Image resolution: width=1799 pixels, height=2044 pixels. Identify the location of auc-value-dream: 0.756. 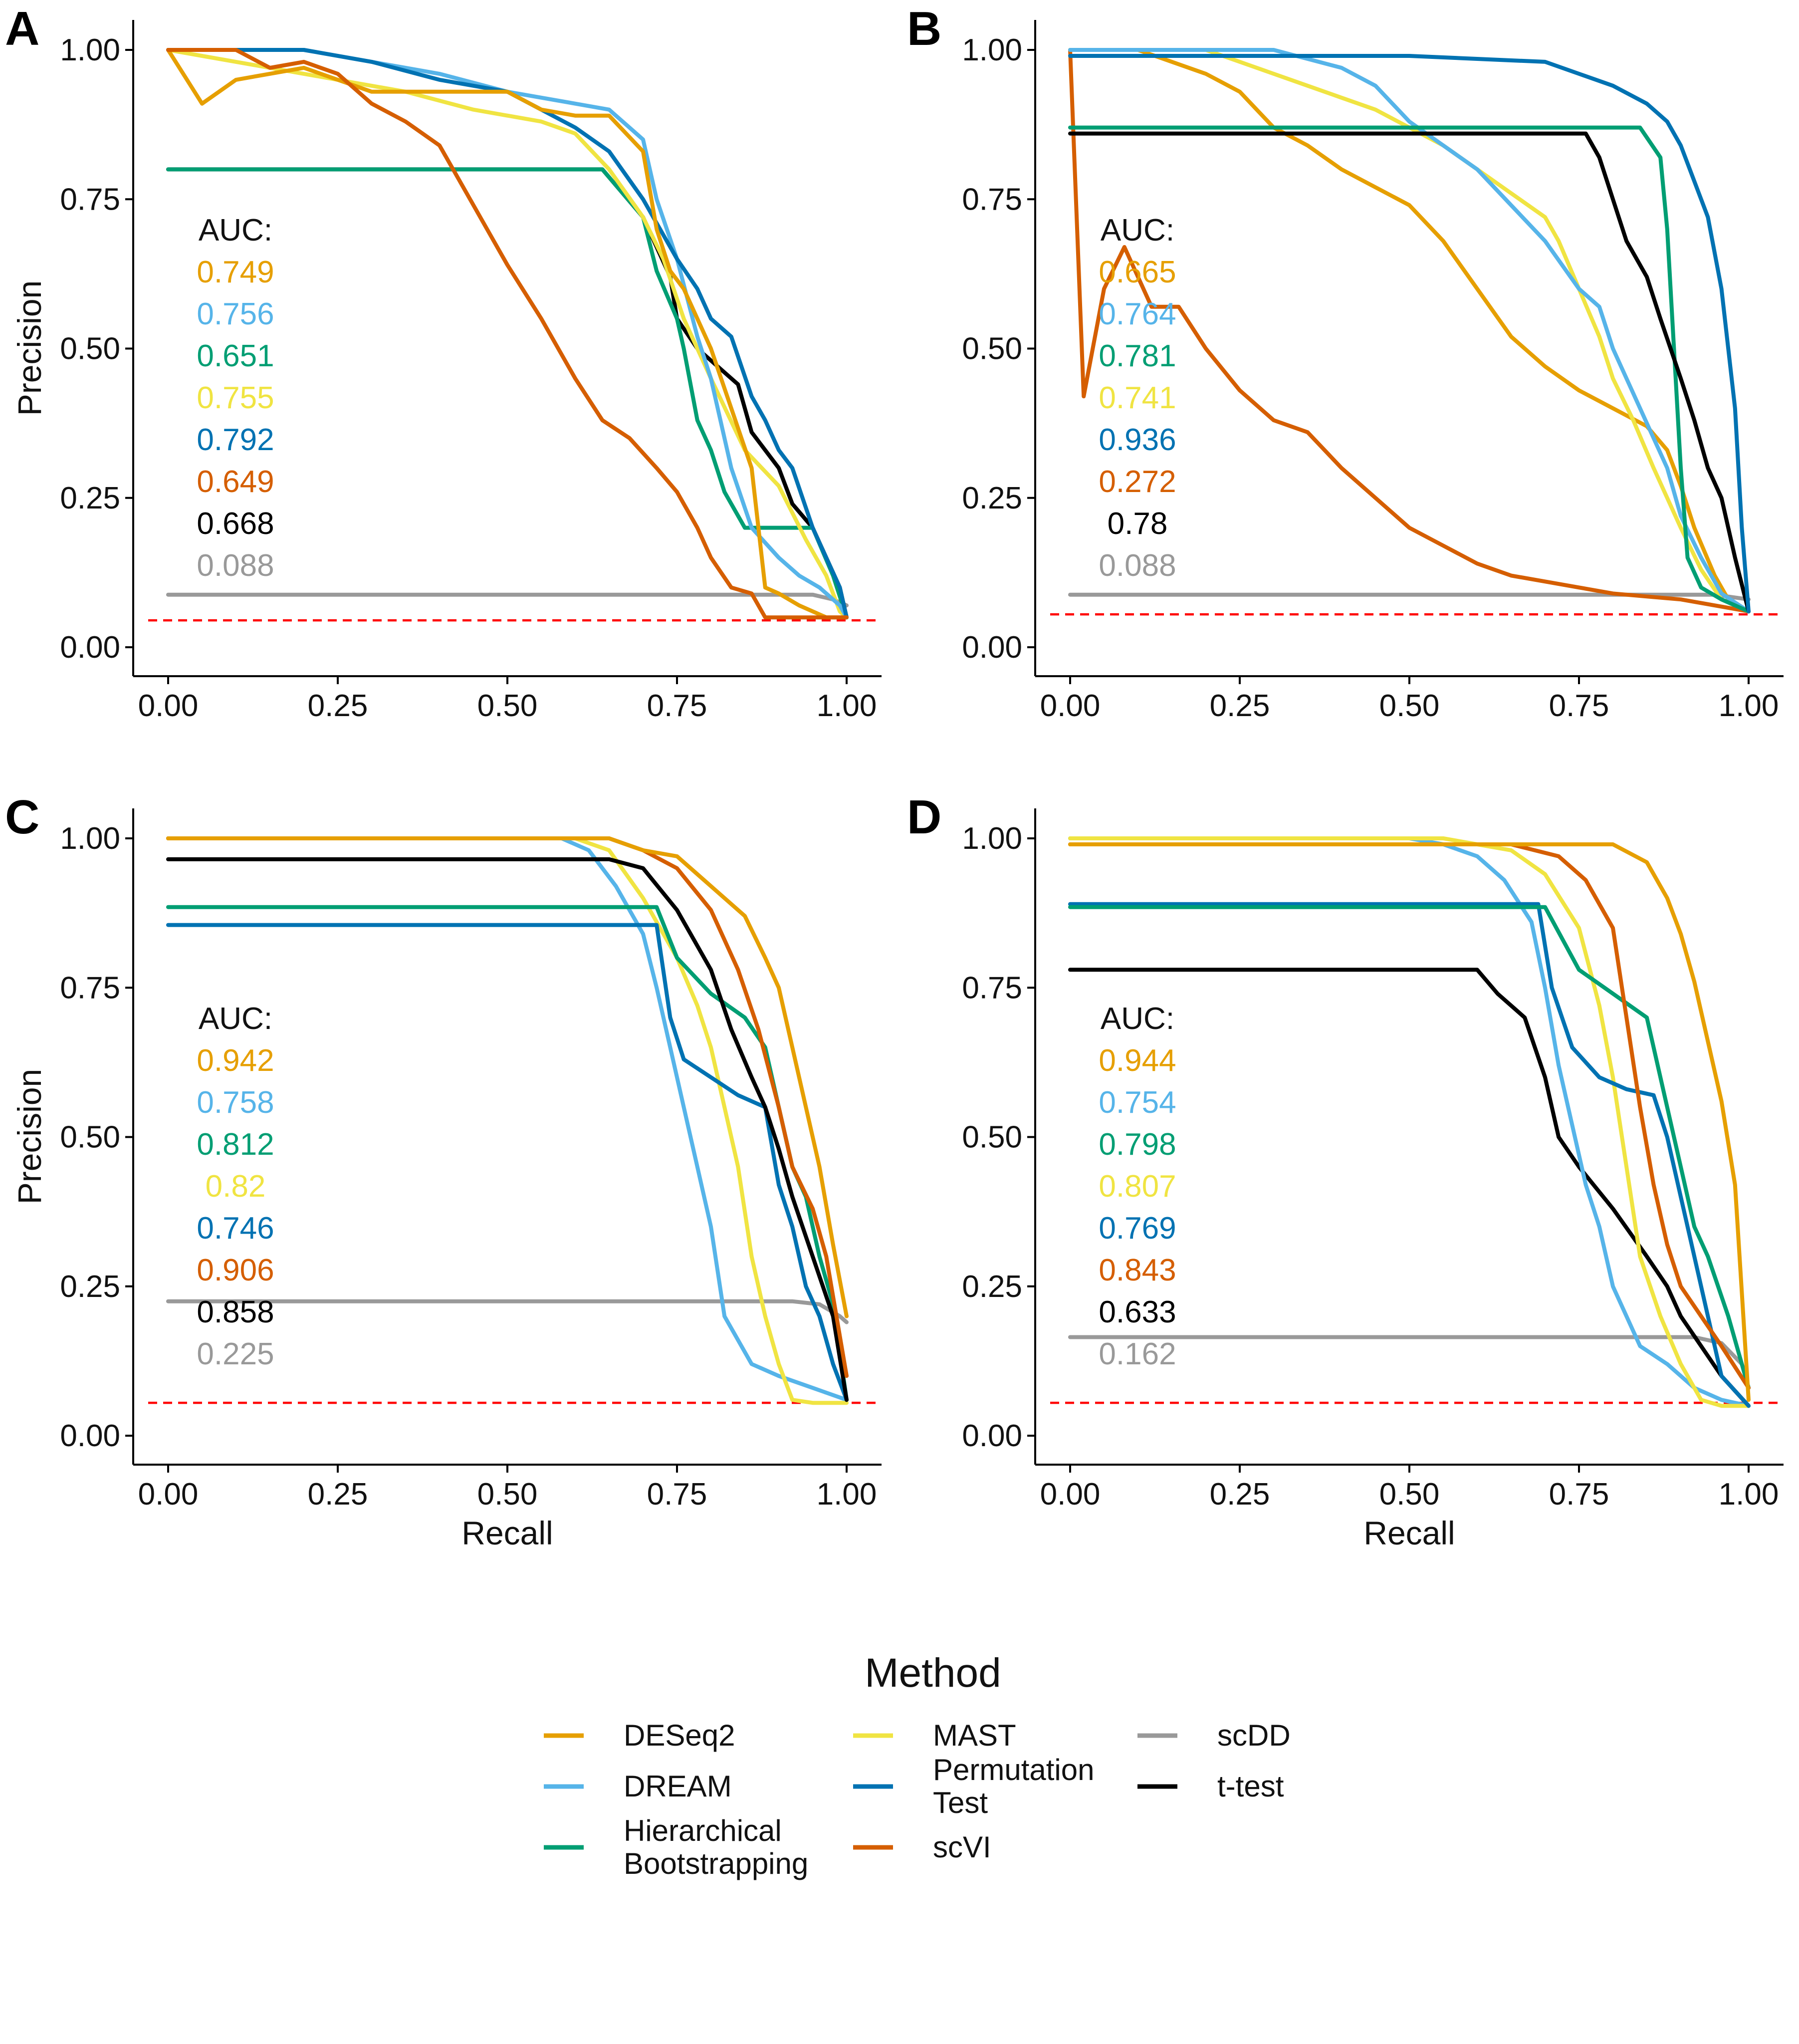
(235, 314).